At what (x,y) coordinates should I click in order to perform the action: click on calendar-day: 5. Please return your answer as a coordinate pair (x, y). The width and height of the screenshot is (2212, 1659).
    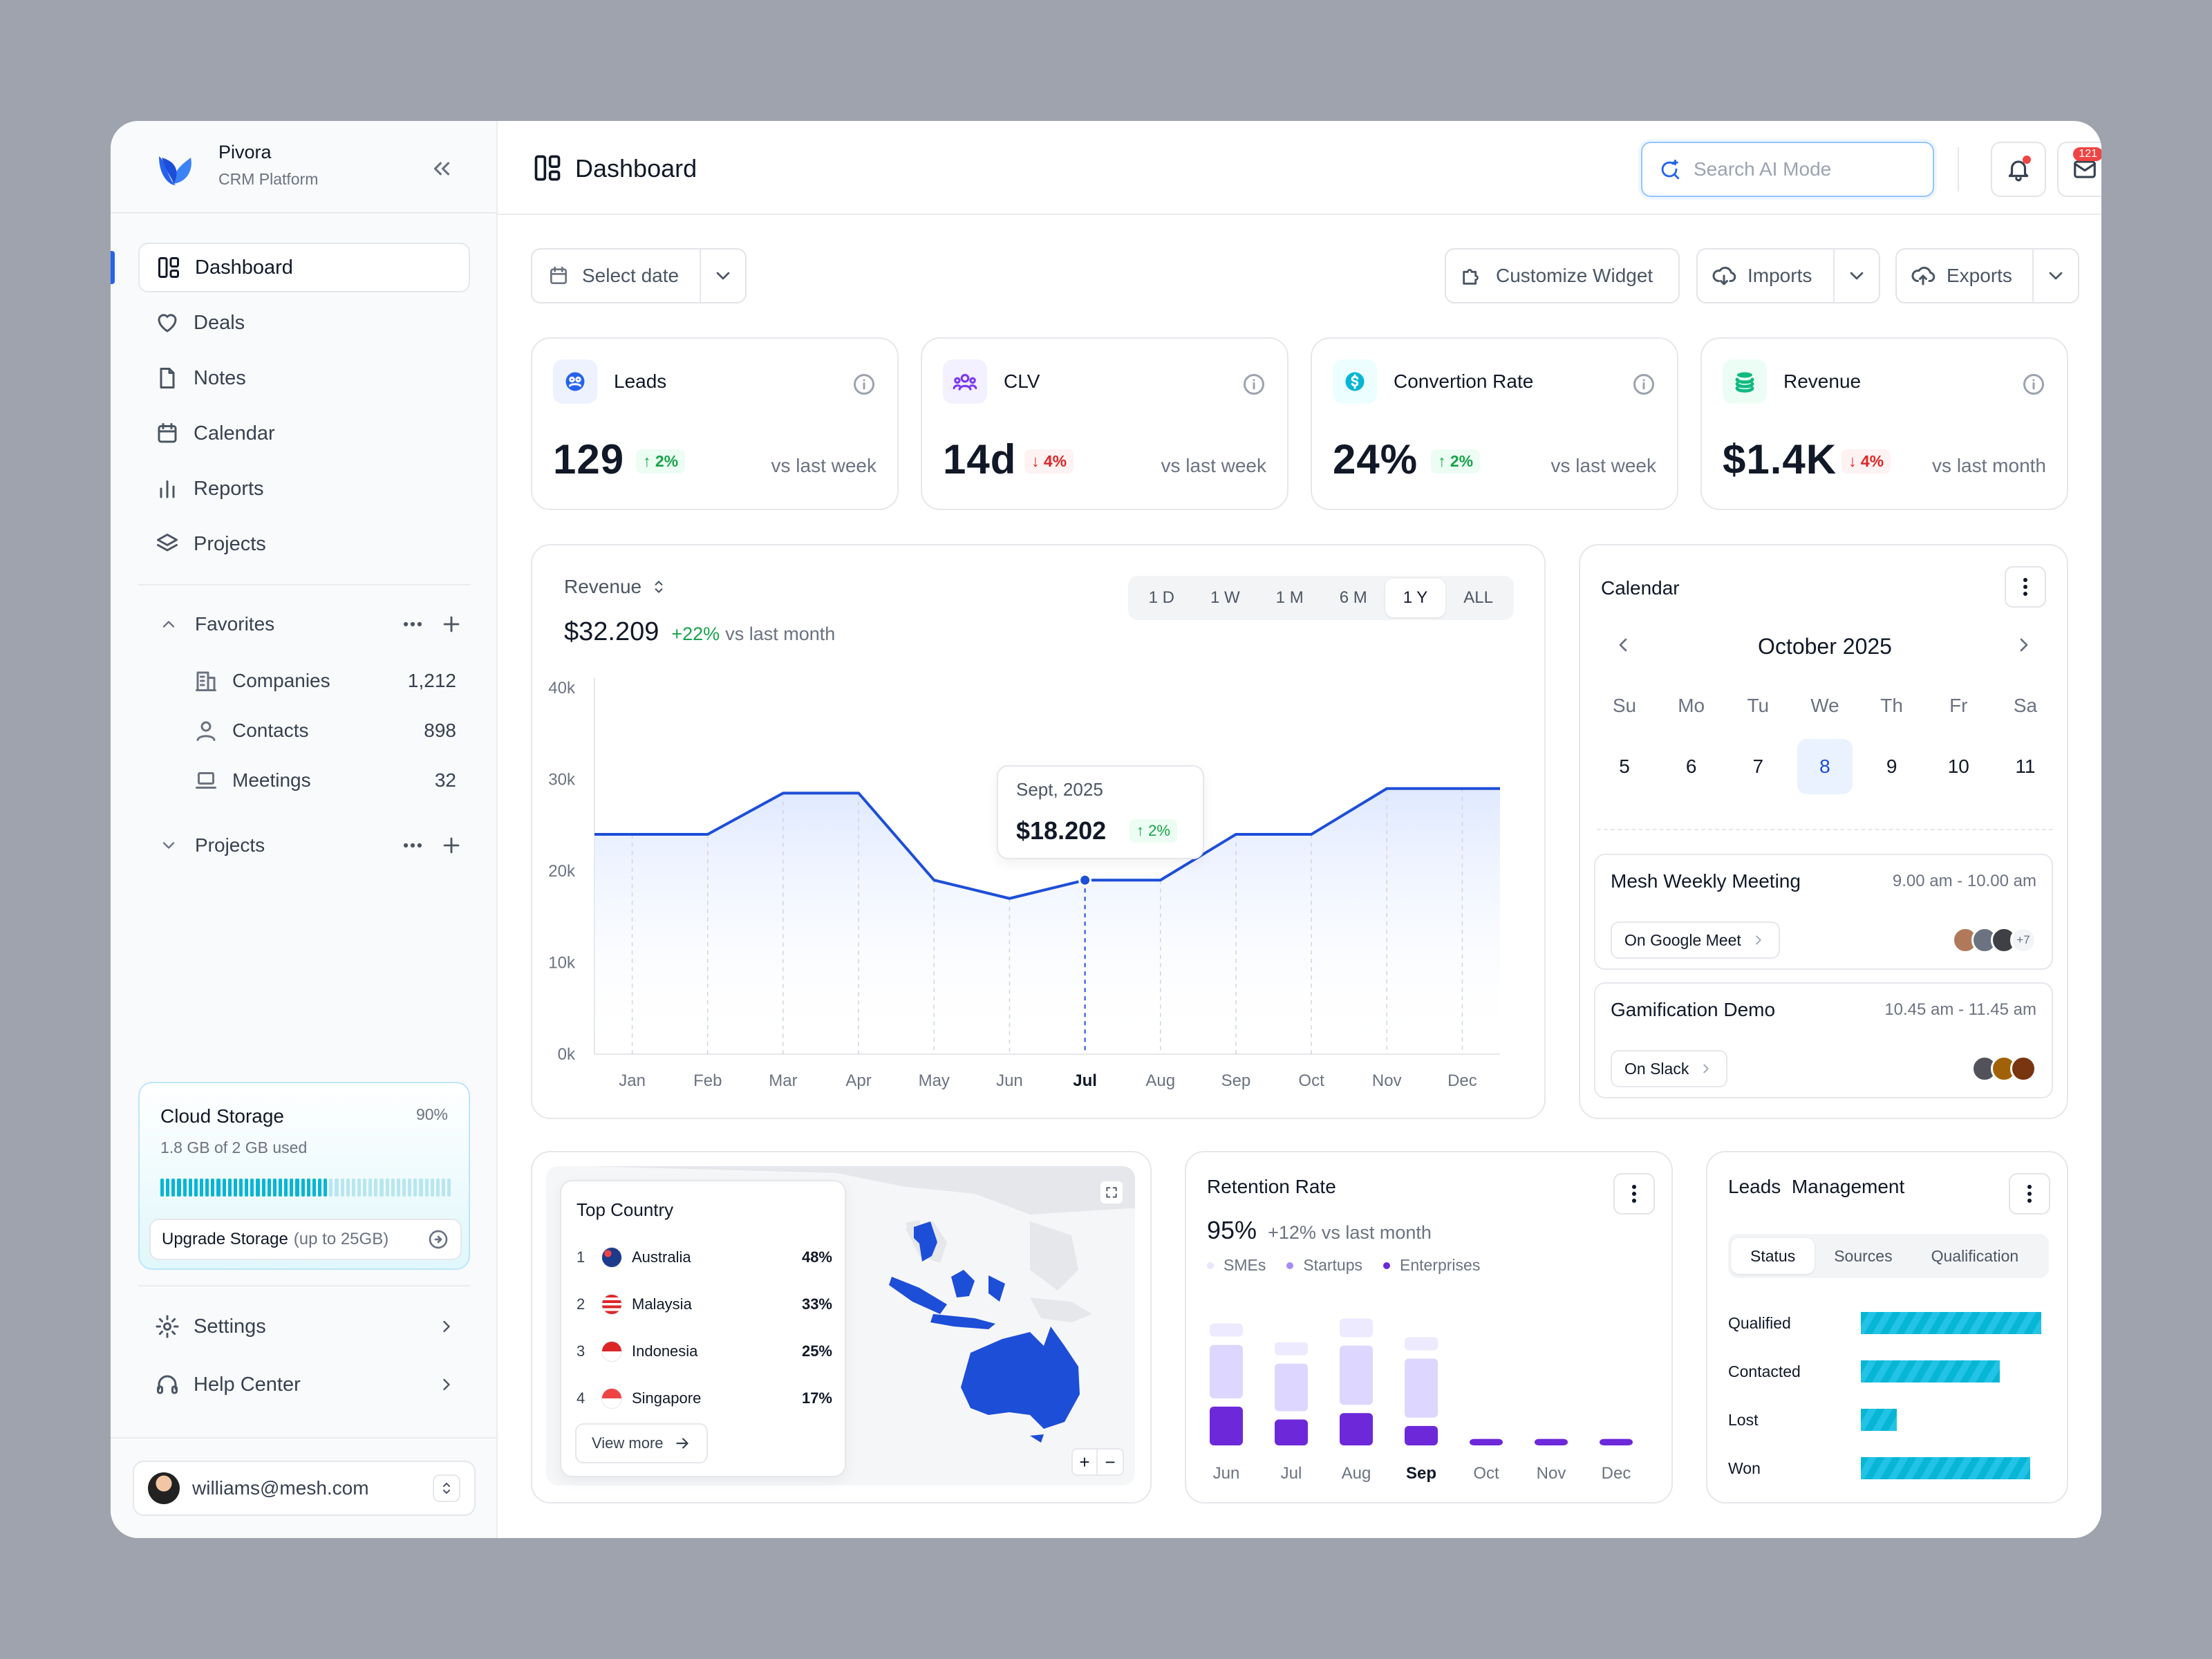
    Looking at the image, I should click on (1624, 766).